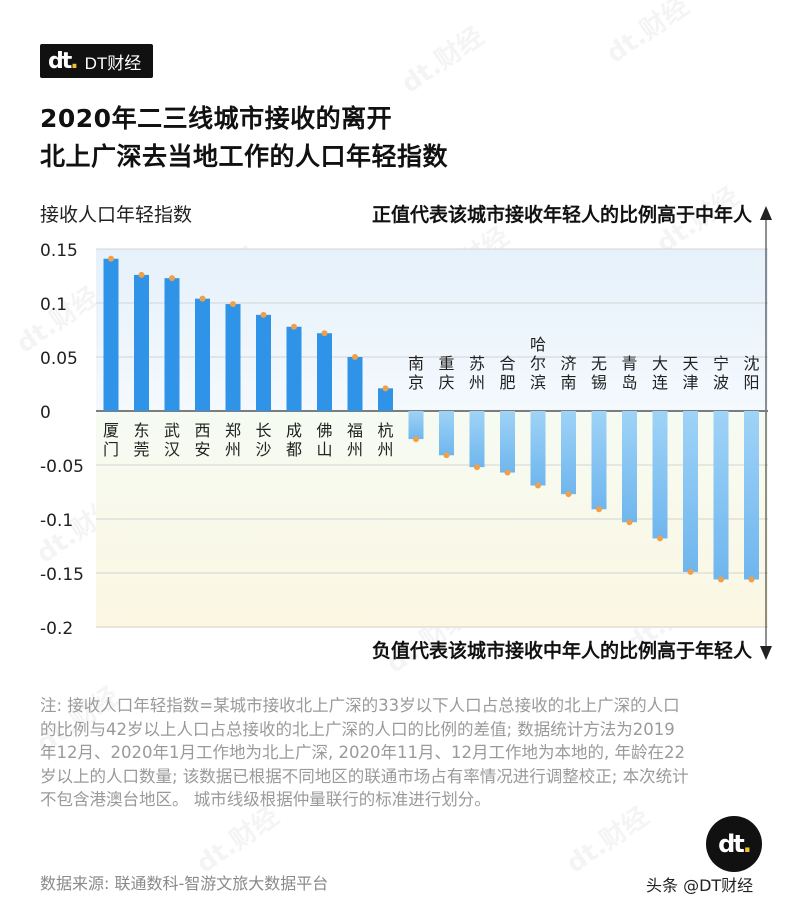 This screenshot has width=800, height=908. What do you see at coordinates (116, 215) in the screenshot?
I see `y-axis-label: 接收人口年轻指数` at bounding box center [116, 215].